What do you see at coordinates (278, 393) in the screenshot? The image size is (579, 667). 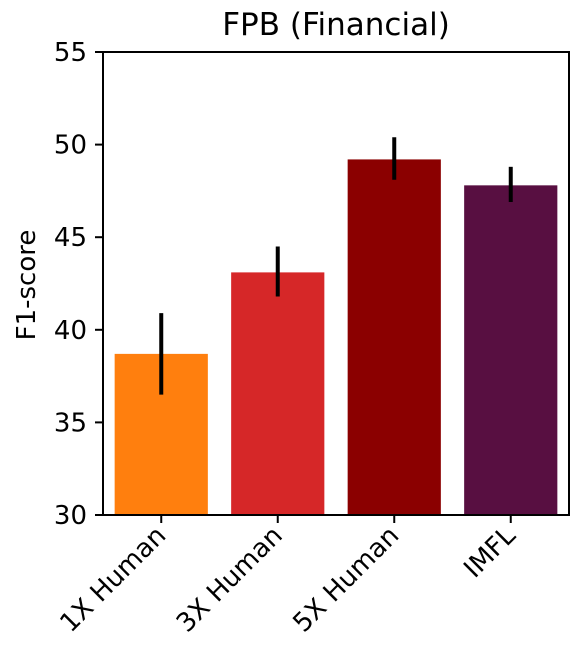 I see `bar-3x-human` at bounding box center [278, 393].